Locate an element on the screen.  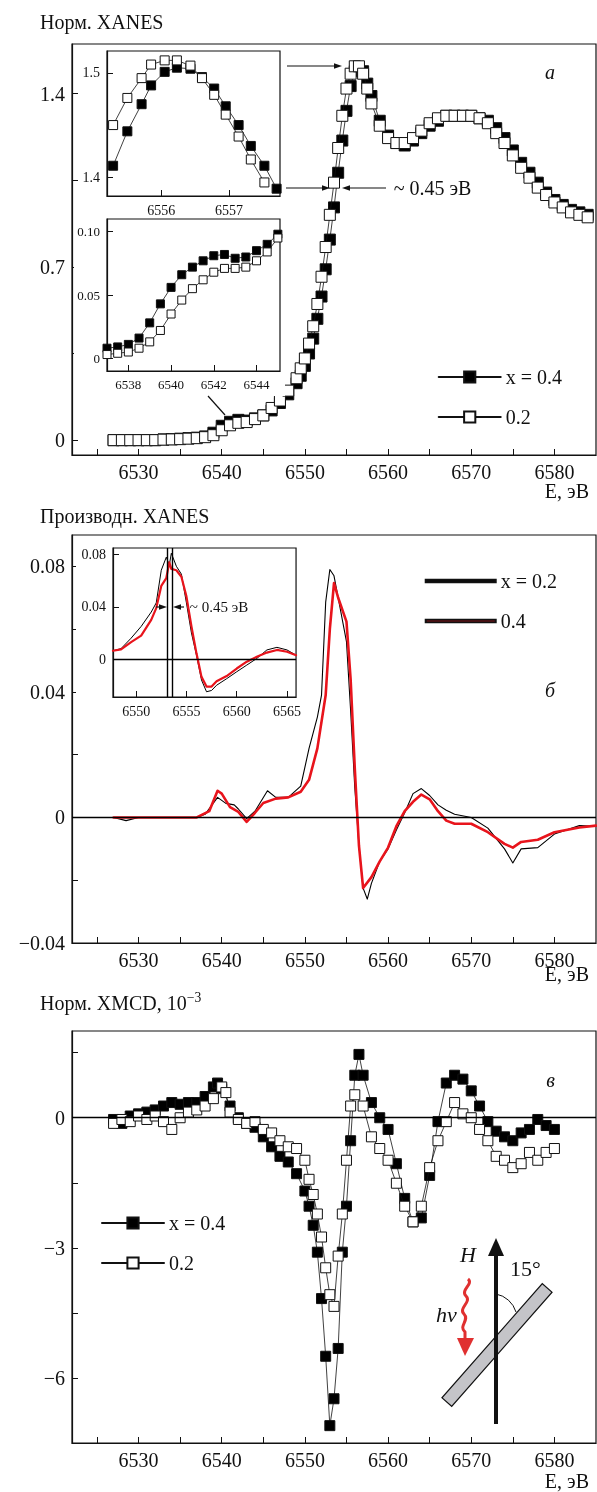
y-tick-label: −6 is located at coordinates (54, 1377).